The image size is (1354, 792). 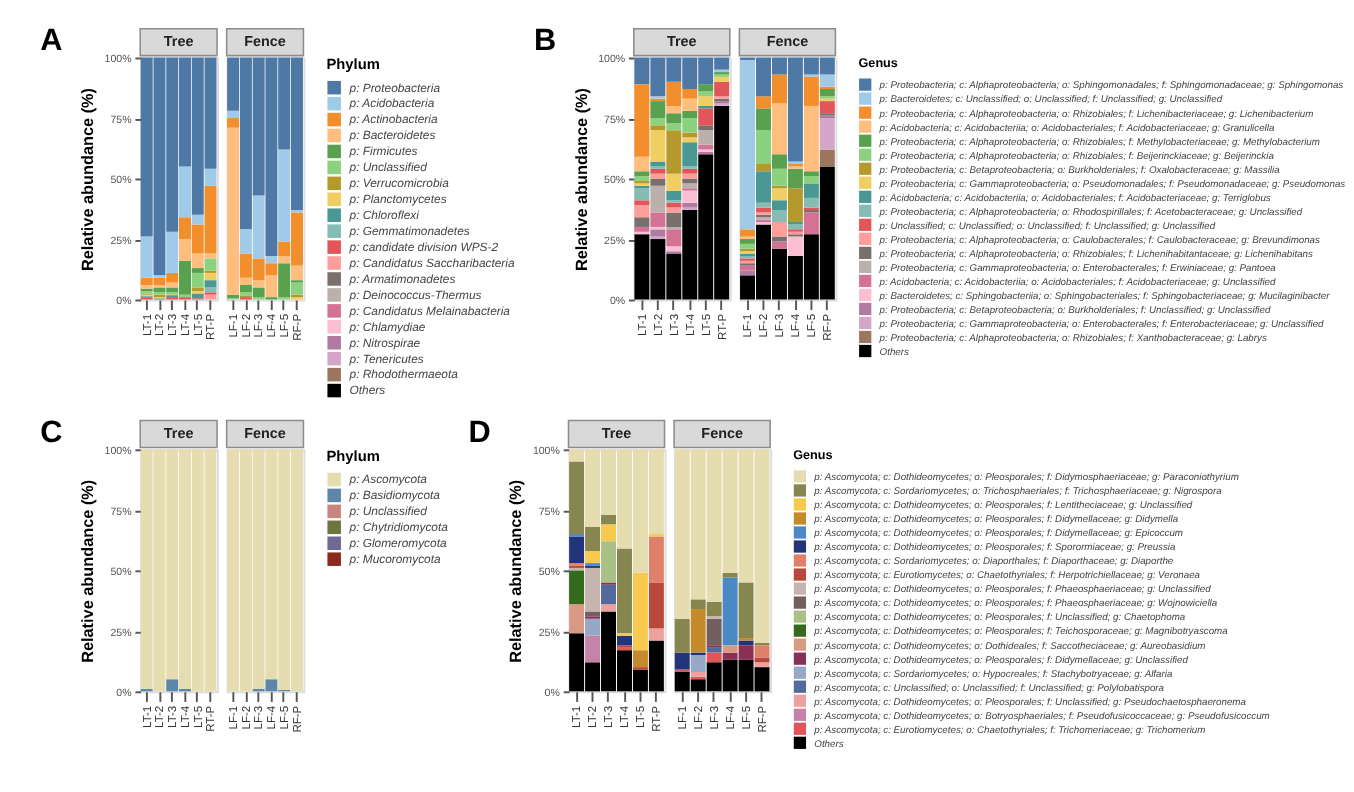 What do you see at coordinates (479, 432) in the screenshot?
I see `chart-title: D` at bounding box center [479, 432].